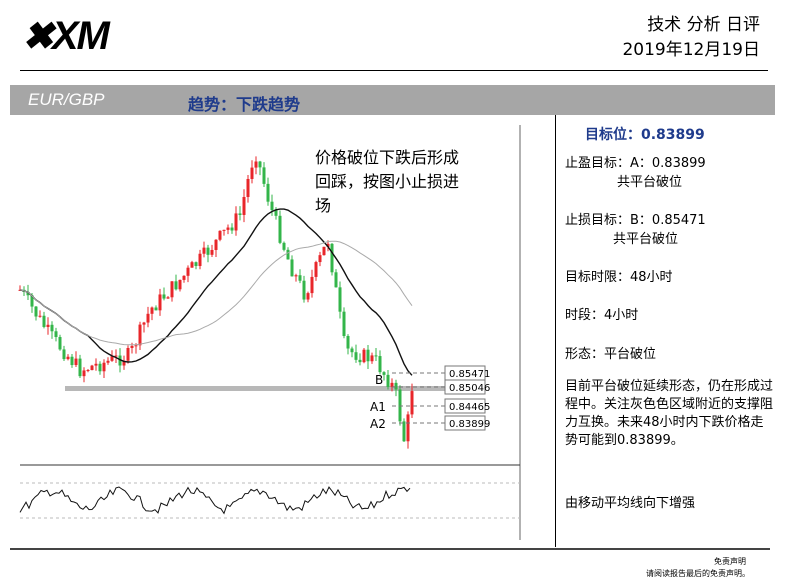  Describe the element at coordinates (244, 104) in the screenshot. I see `trend: 趋势：下跌趋势` at that location.